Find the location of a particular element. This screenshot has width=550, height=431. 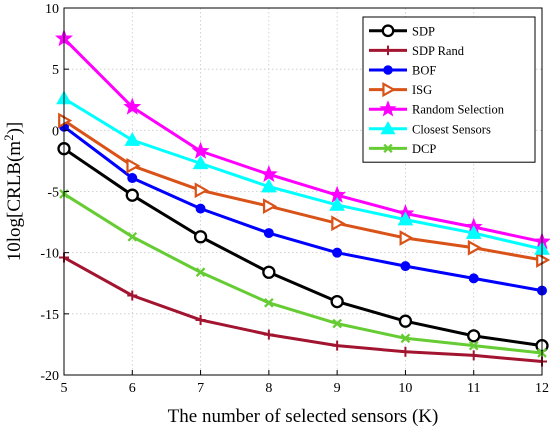

x-axis-label: The number of selected sensors (K) is located at coordinates (303, 416).